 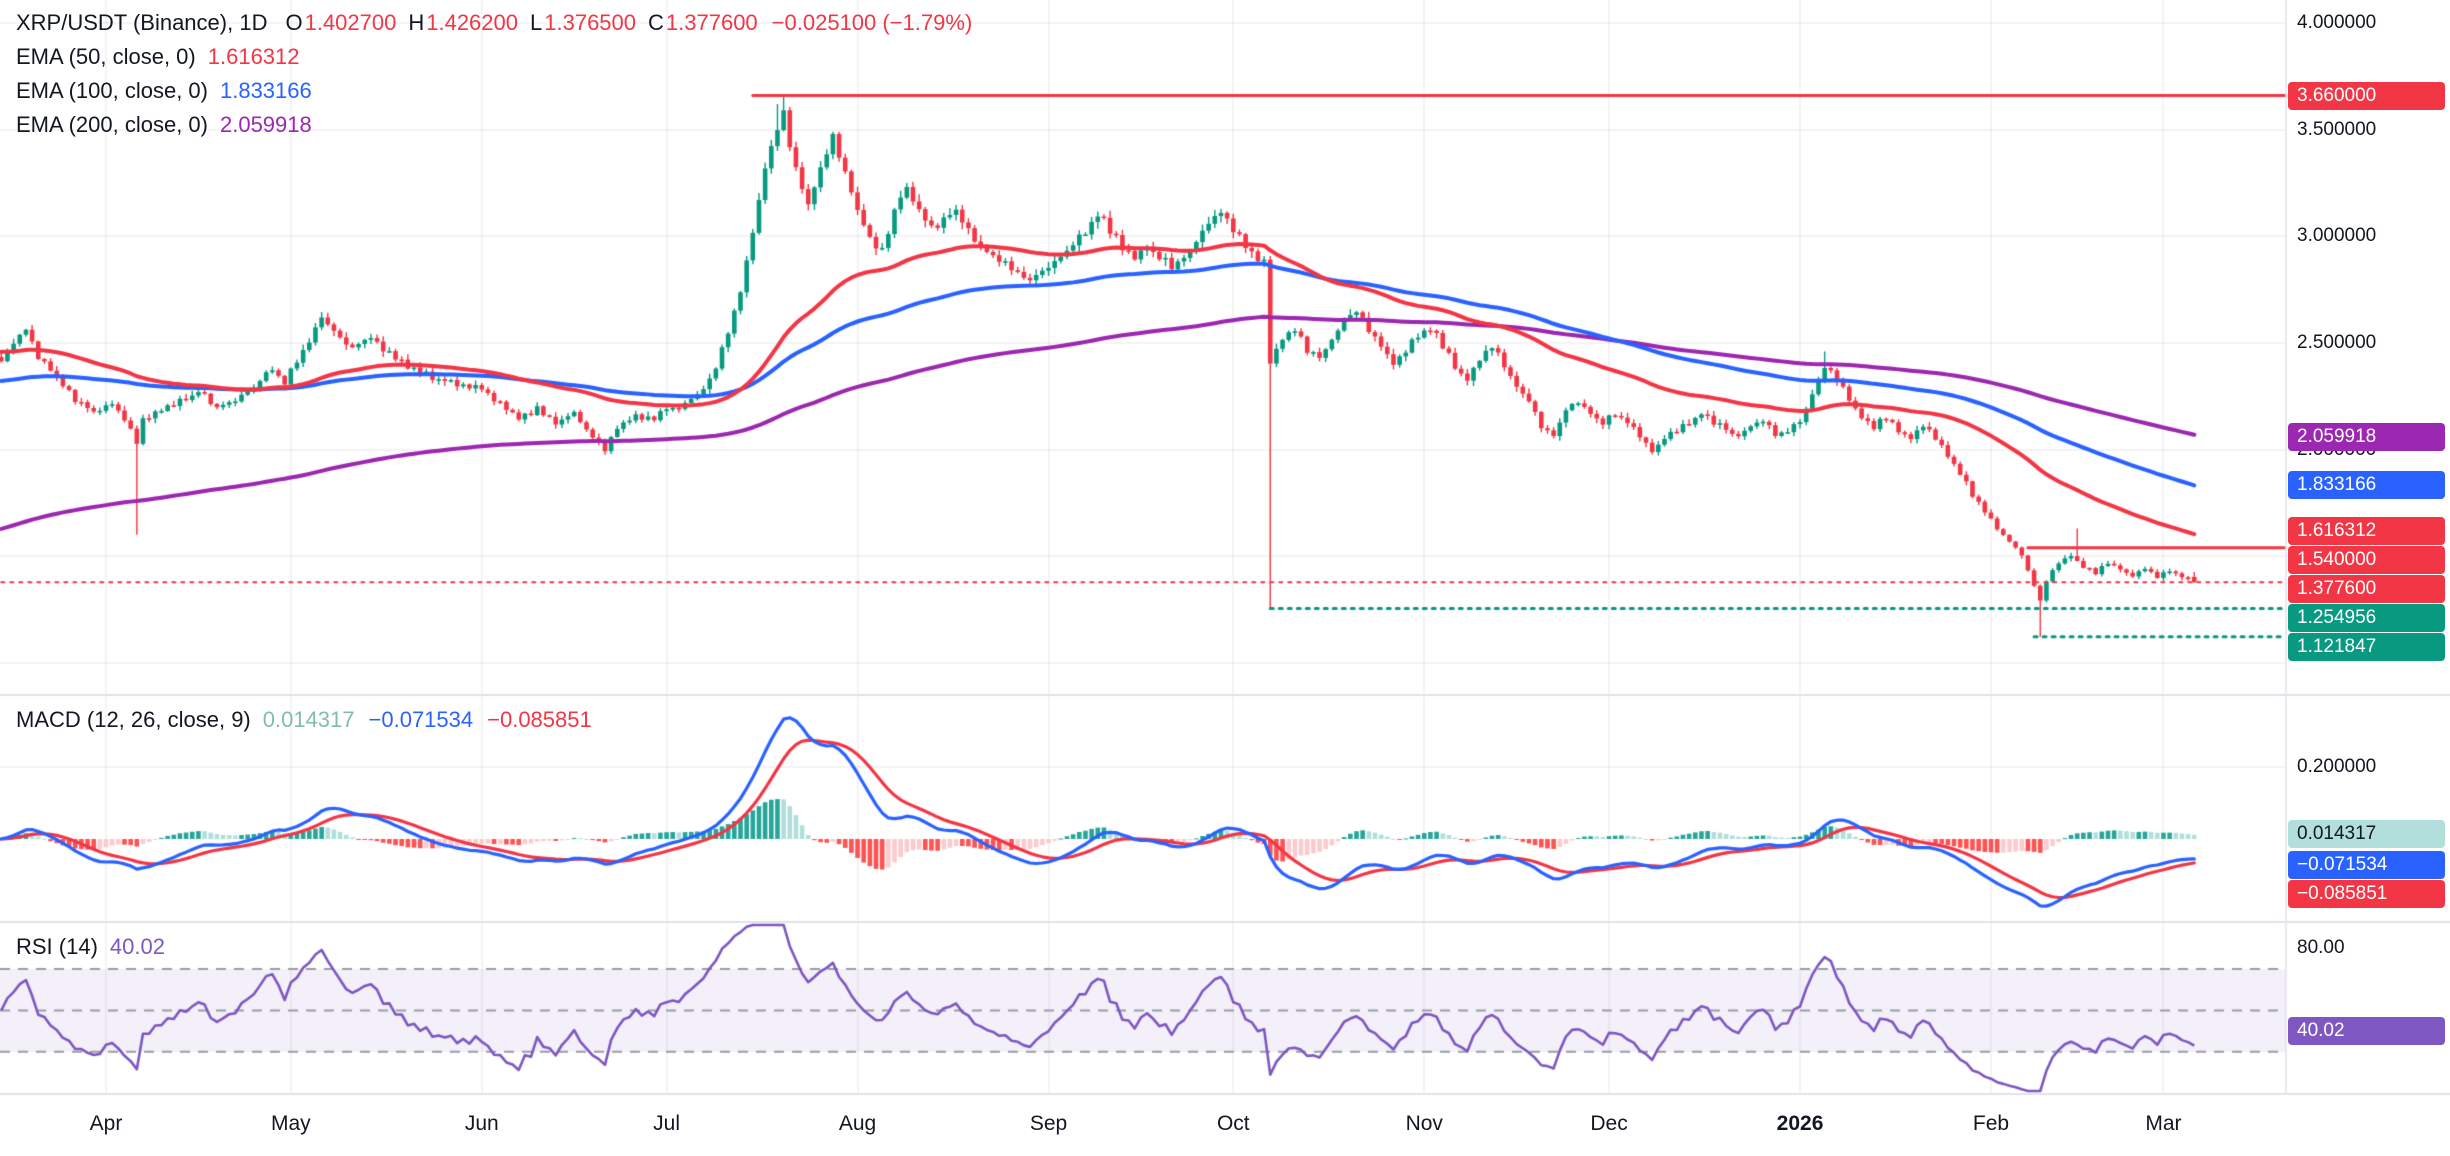 I want to click on macd-signal-value: −0.085851, so click(x=539, y=719).